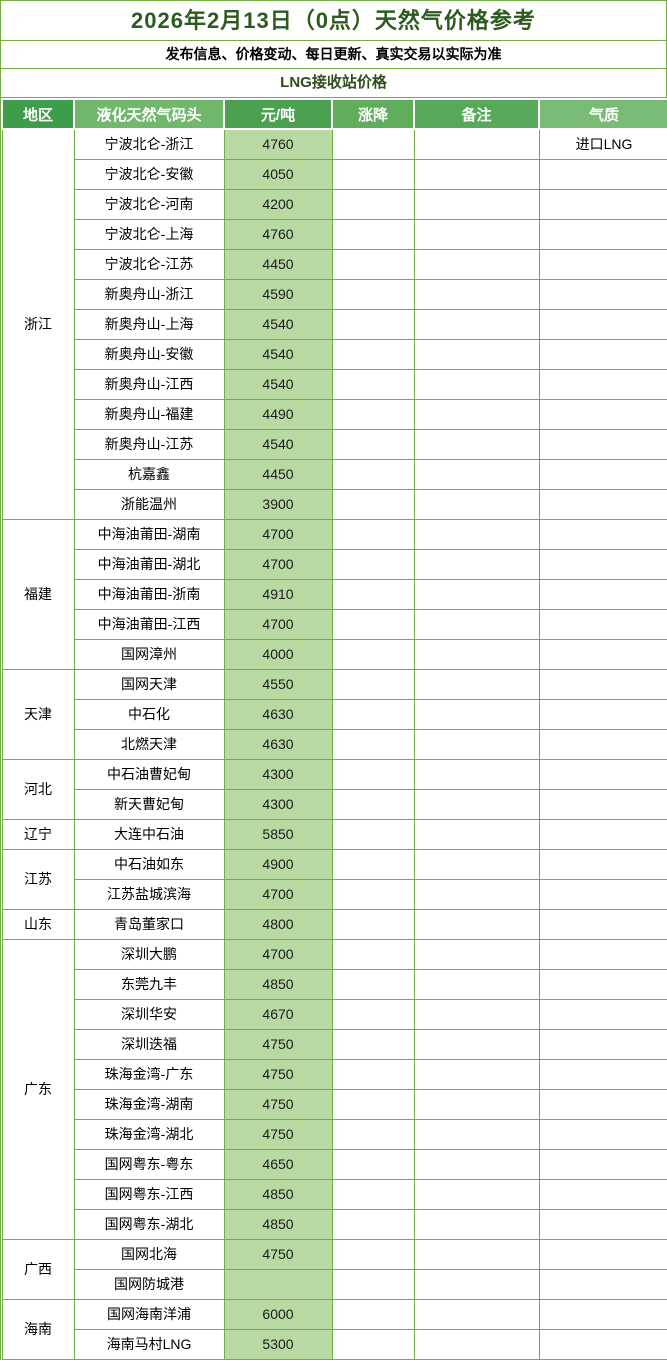 Image resolution: width=667 pixels, height=1360 pixels. I want to click on price-cell: 4670, so click(278, 1014).